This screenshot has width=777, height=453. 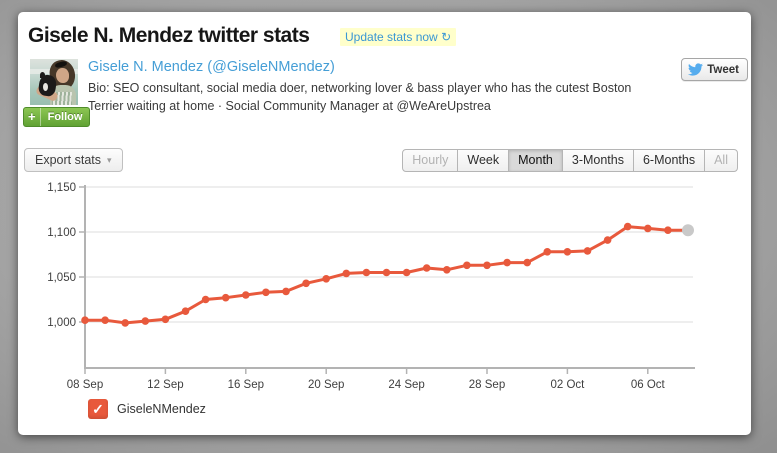 What do you see at coordinates (431, 160) in the screenshot?
I see `tab-hourly: Hourly` at bounding box center [431, 160].